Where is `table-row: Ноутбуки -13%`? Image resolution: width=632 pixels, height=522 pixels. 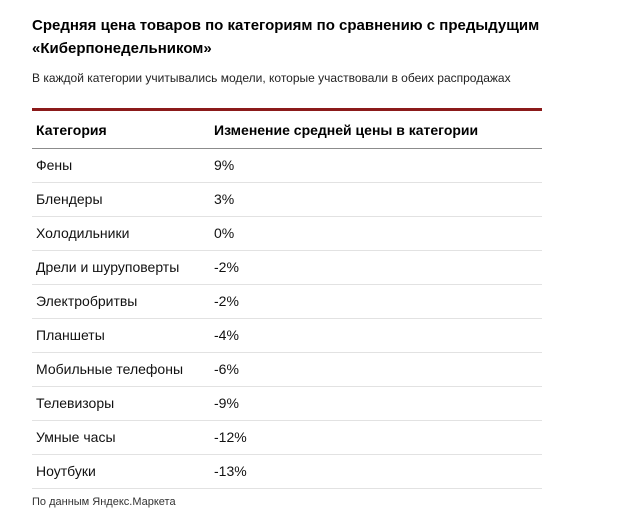 table-row: Ноутбуки -13% is located at coordinates (287, 472).